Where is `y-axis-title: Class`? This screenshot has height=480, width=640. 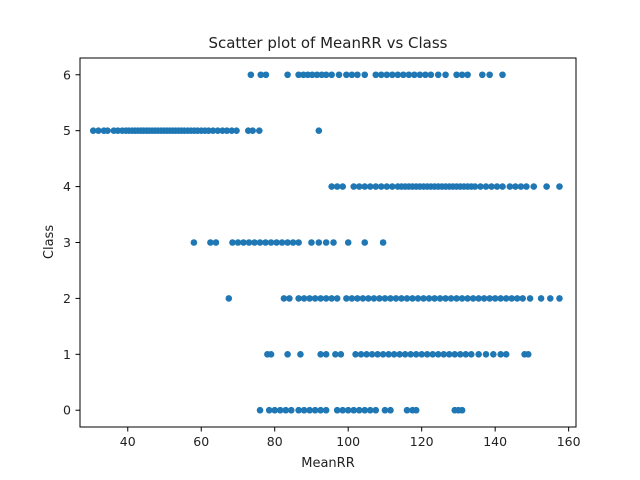
y-axis-title: Class is located at coordinates (49, 242).